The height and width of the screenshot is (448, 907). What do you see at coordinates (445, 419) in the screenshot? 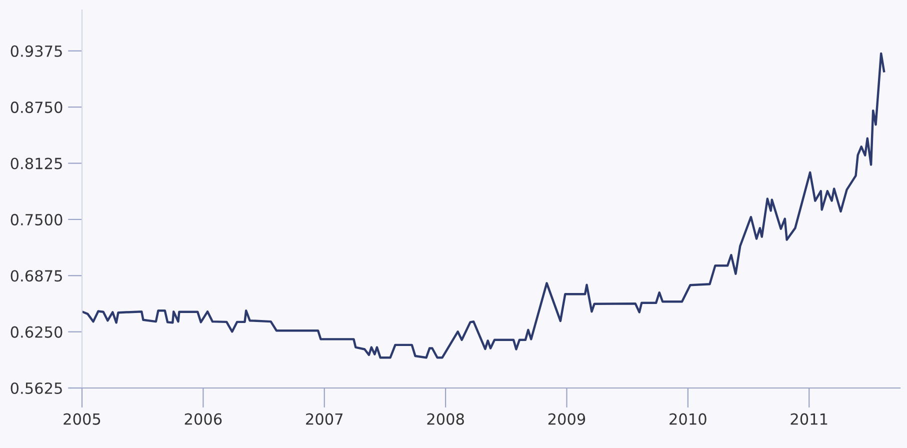
I see `x-tick-label: 2008` at bounding box center [445, 419].